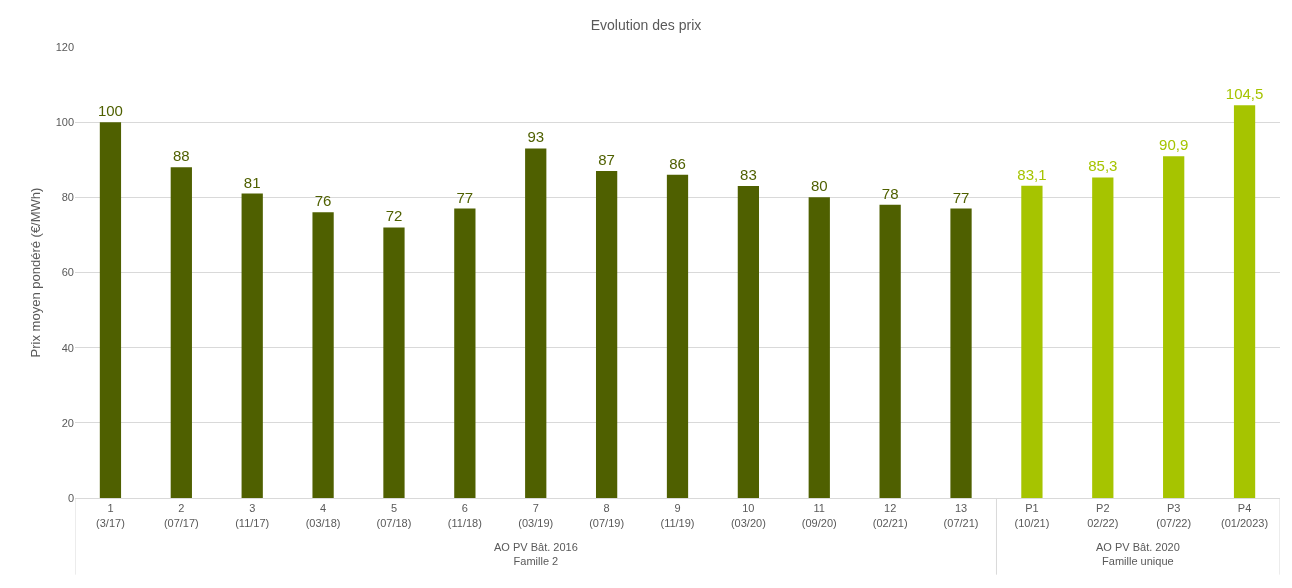 This screenshot has width=1292, height=588. Describe the element at coordinates (748, 175) in the screenshot. I see `data-label: 83` at that location.